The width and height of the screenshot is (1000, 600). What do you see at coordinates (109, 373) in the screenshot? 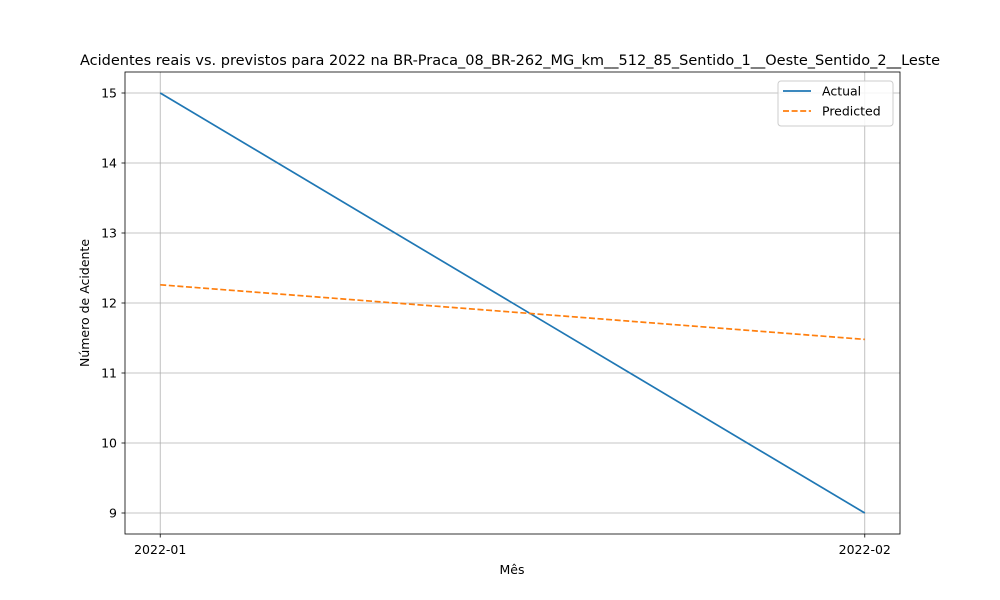
I see `y-tick-label: 11` at bounding box center [109, 373].